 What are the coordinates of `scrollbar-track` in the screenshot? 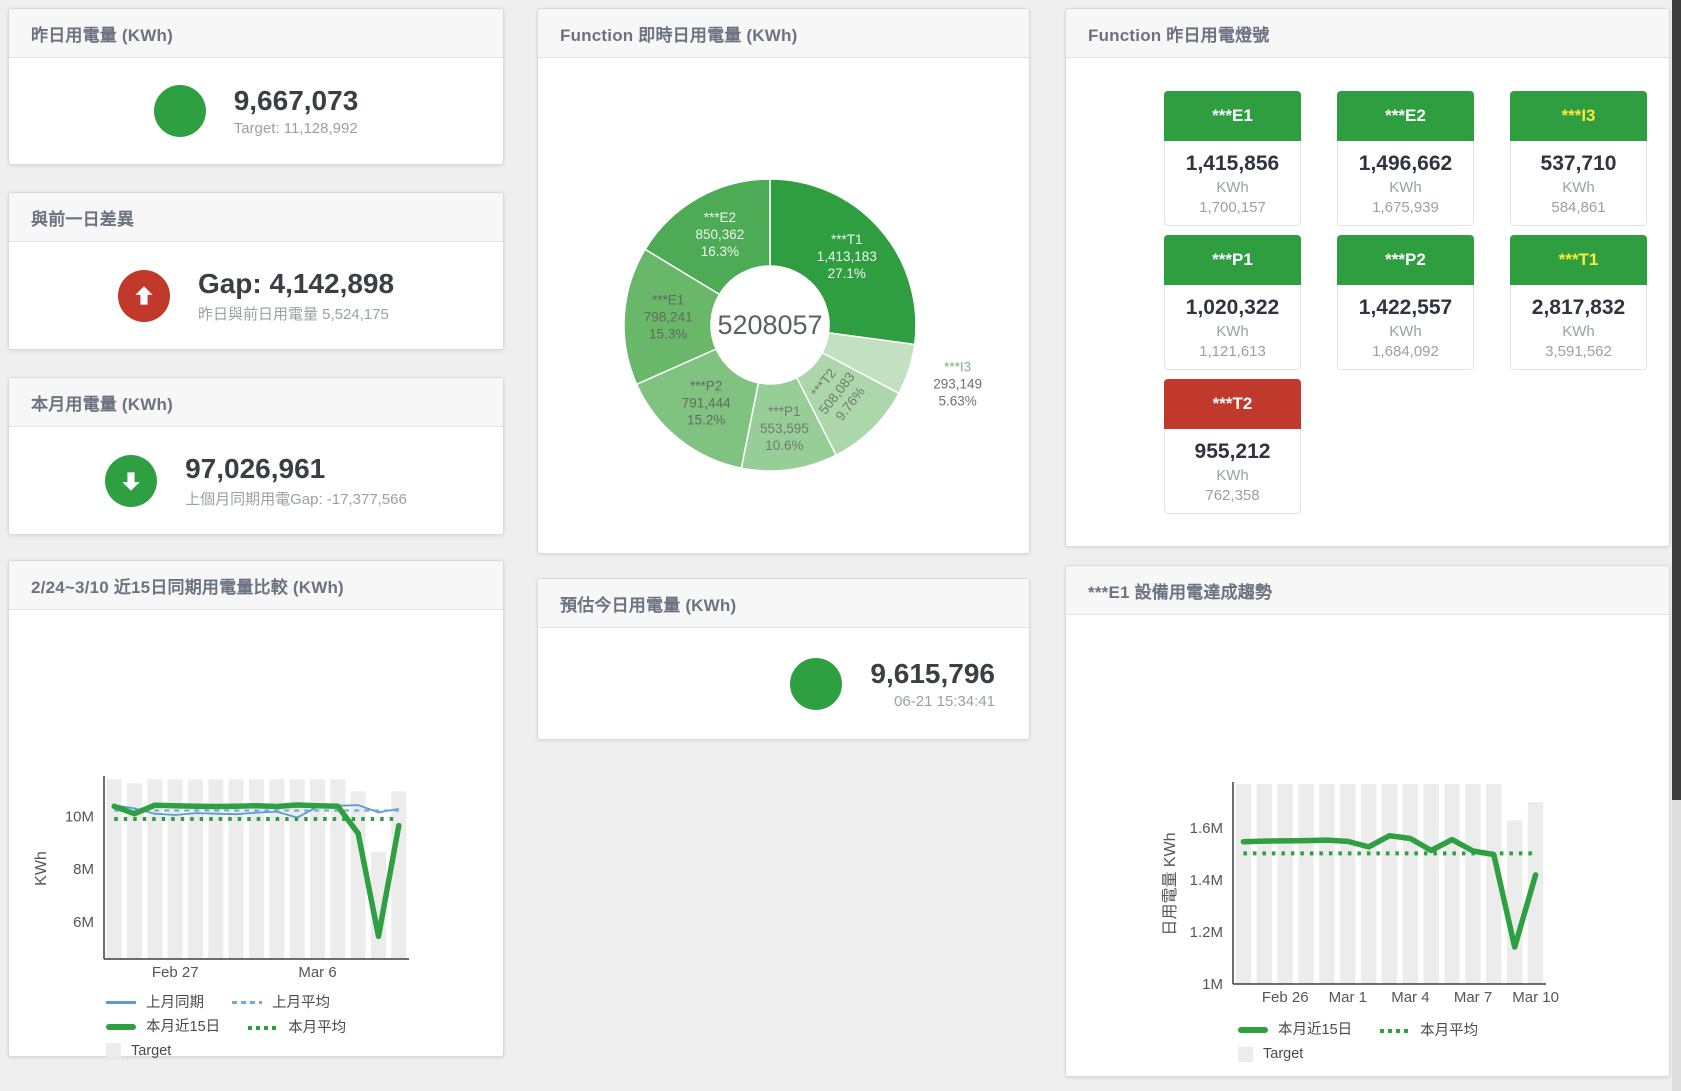 It's located at (1676, 545).